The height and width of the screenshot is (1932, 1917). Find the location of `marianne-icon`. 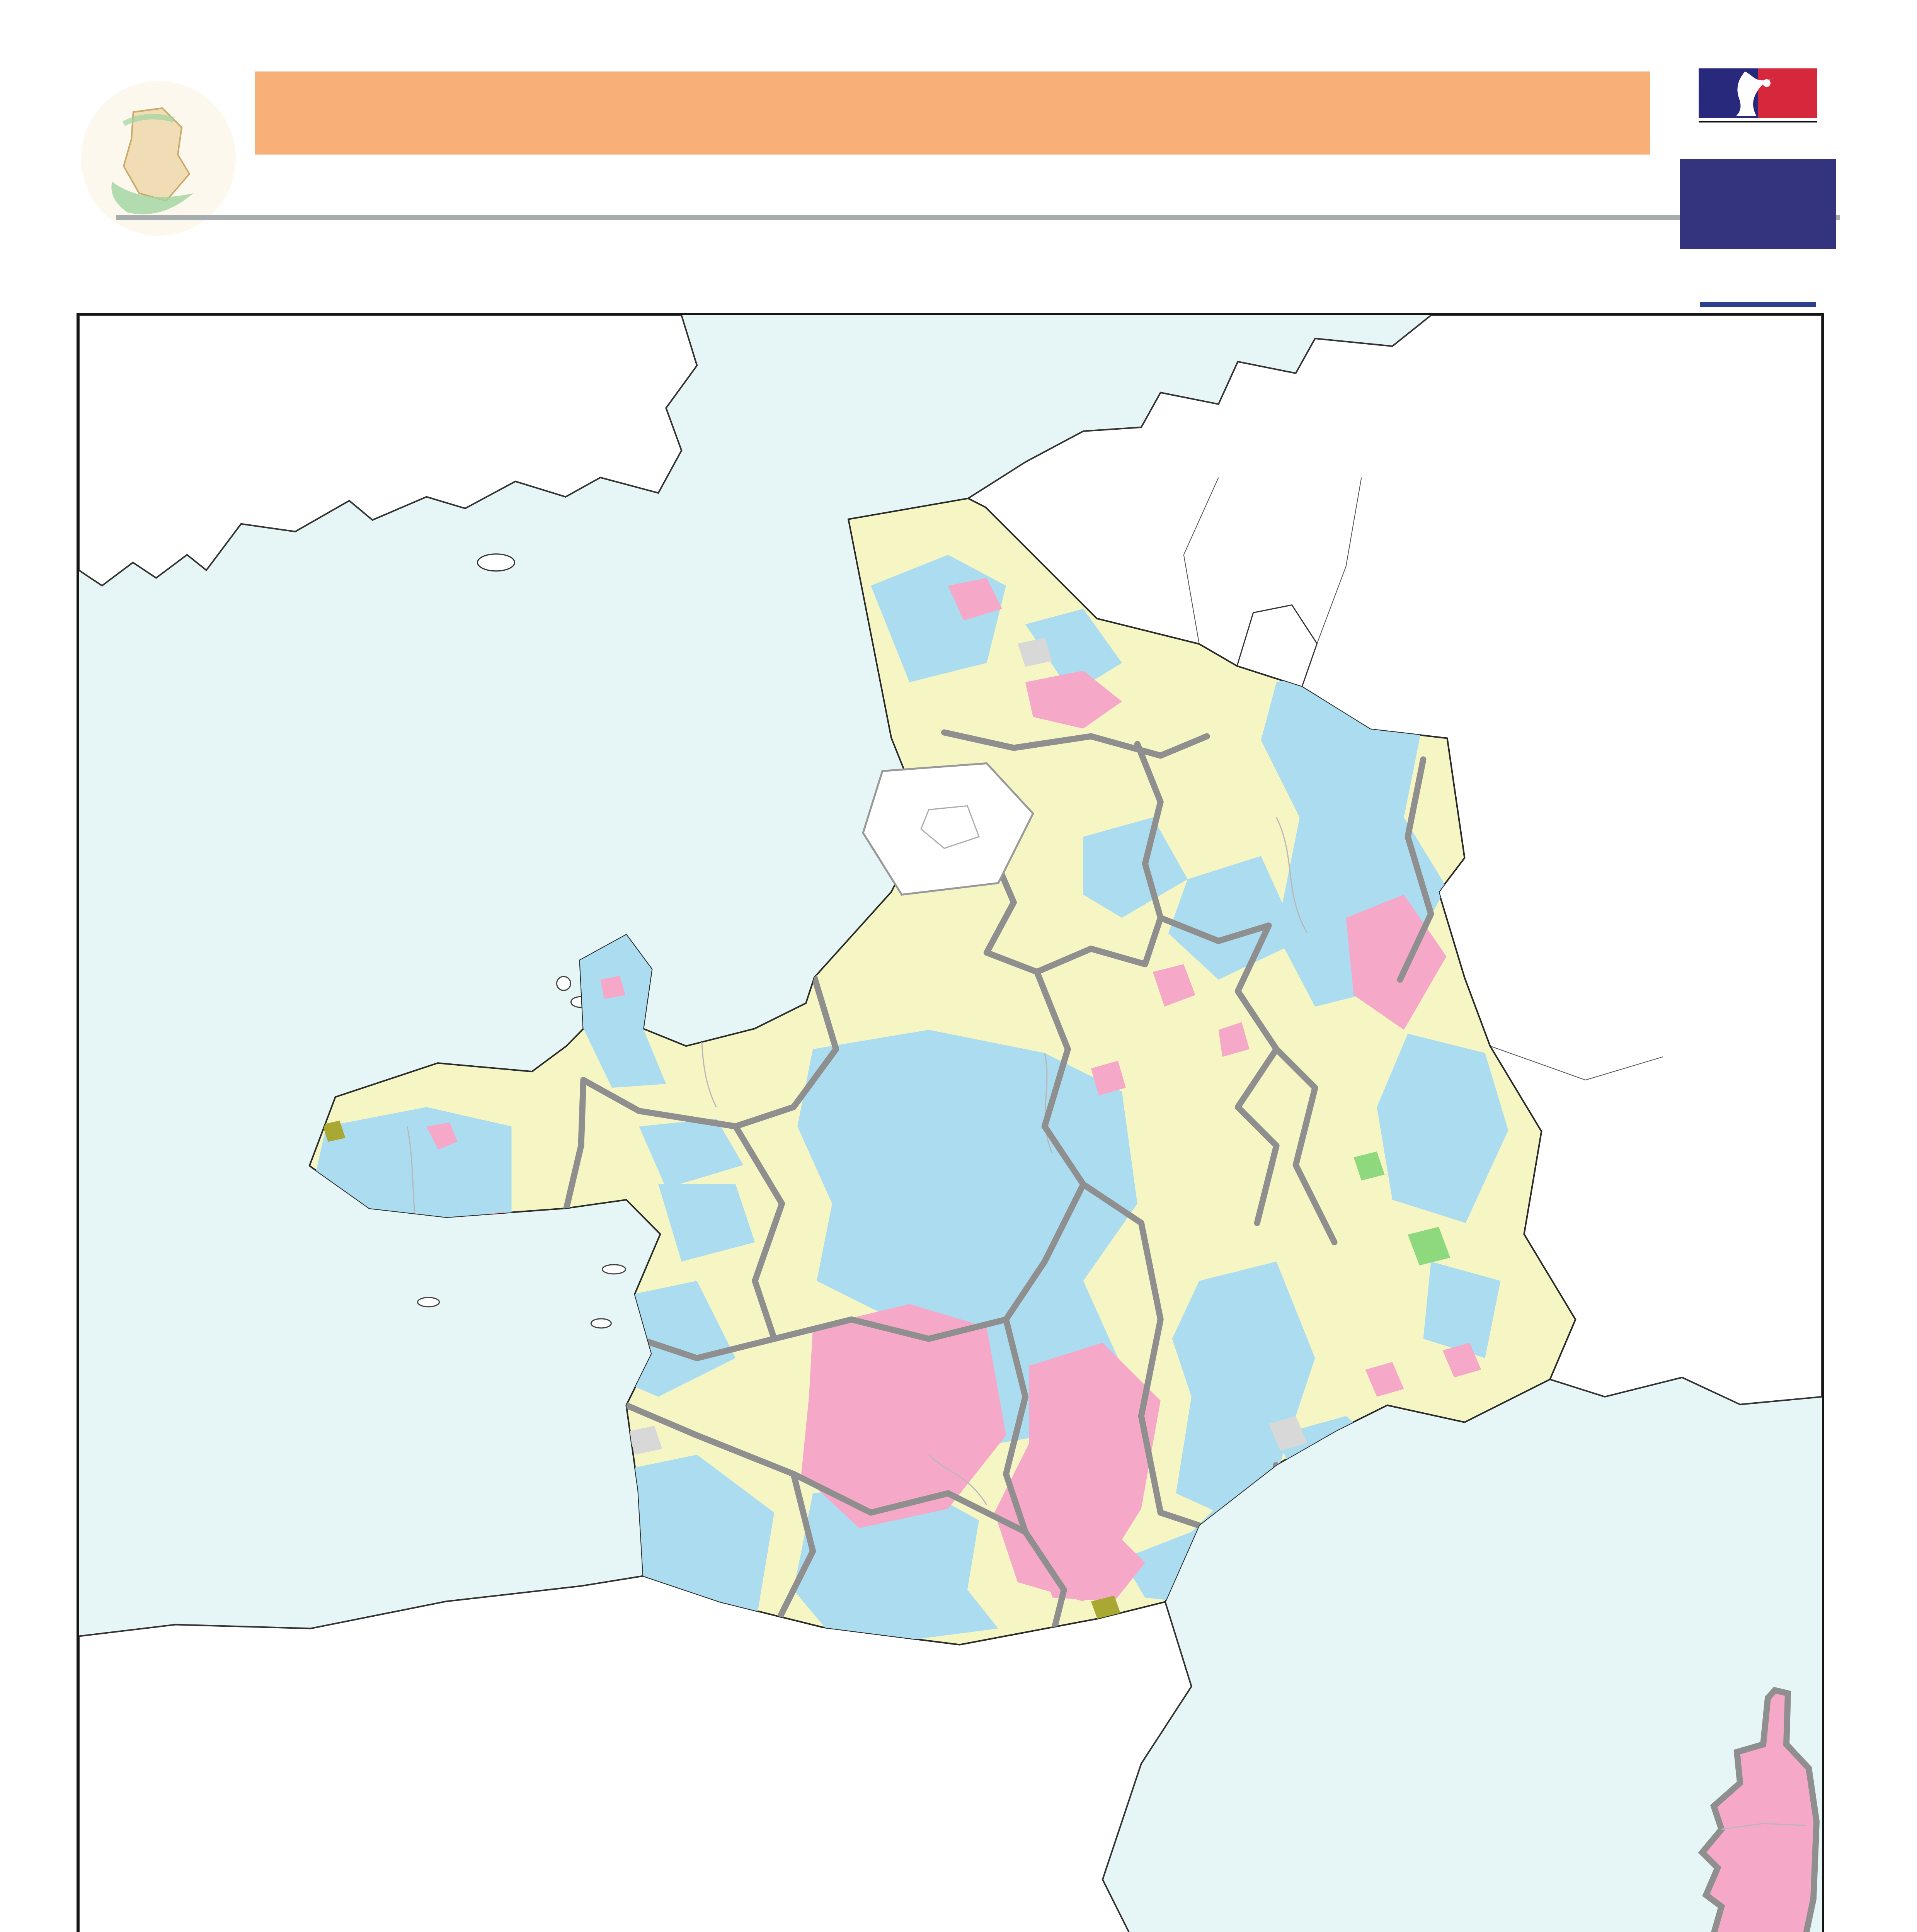

marianne-icon is located at coordinates (1758, 93).